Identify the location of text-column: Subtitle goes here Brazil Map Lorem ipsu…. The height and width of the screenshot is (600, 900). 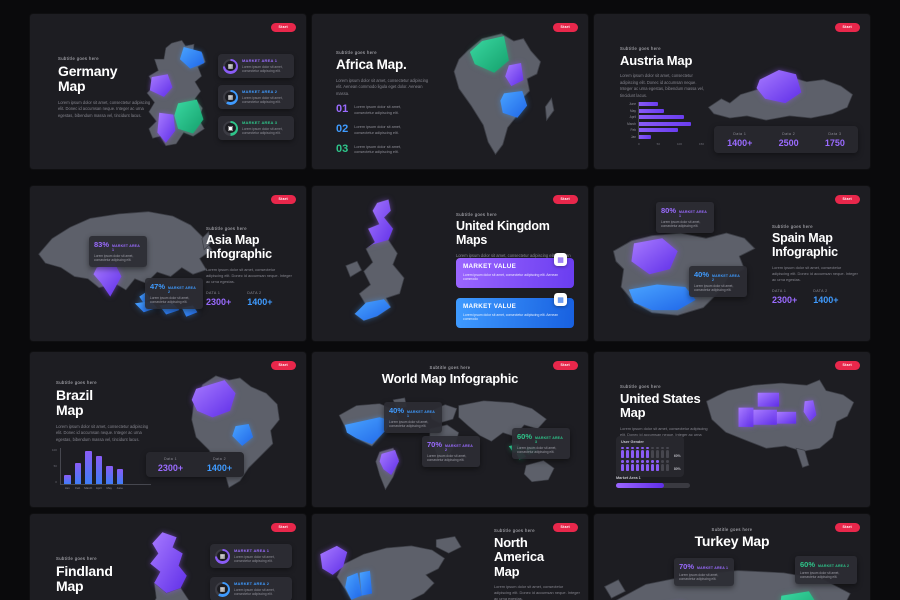
(103, 411).